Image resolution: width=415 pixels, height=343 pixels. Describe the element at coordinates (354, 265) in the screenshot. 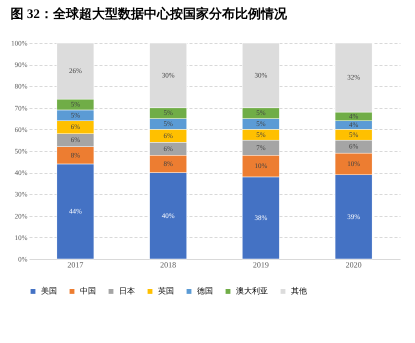

I see `x-tick-label: 2020` at that location.